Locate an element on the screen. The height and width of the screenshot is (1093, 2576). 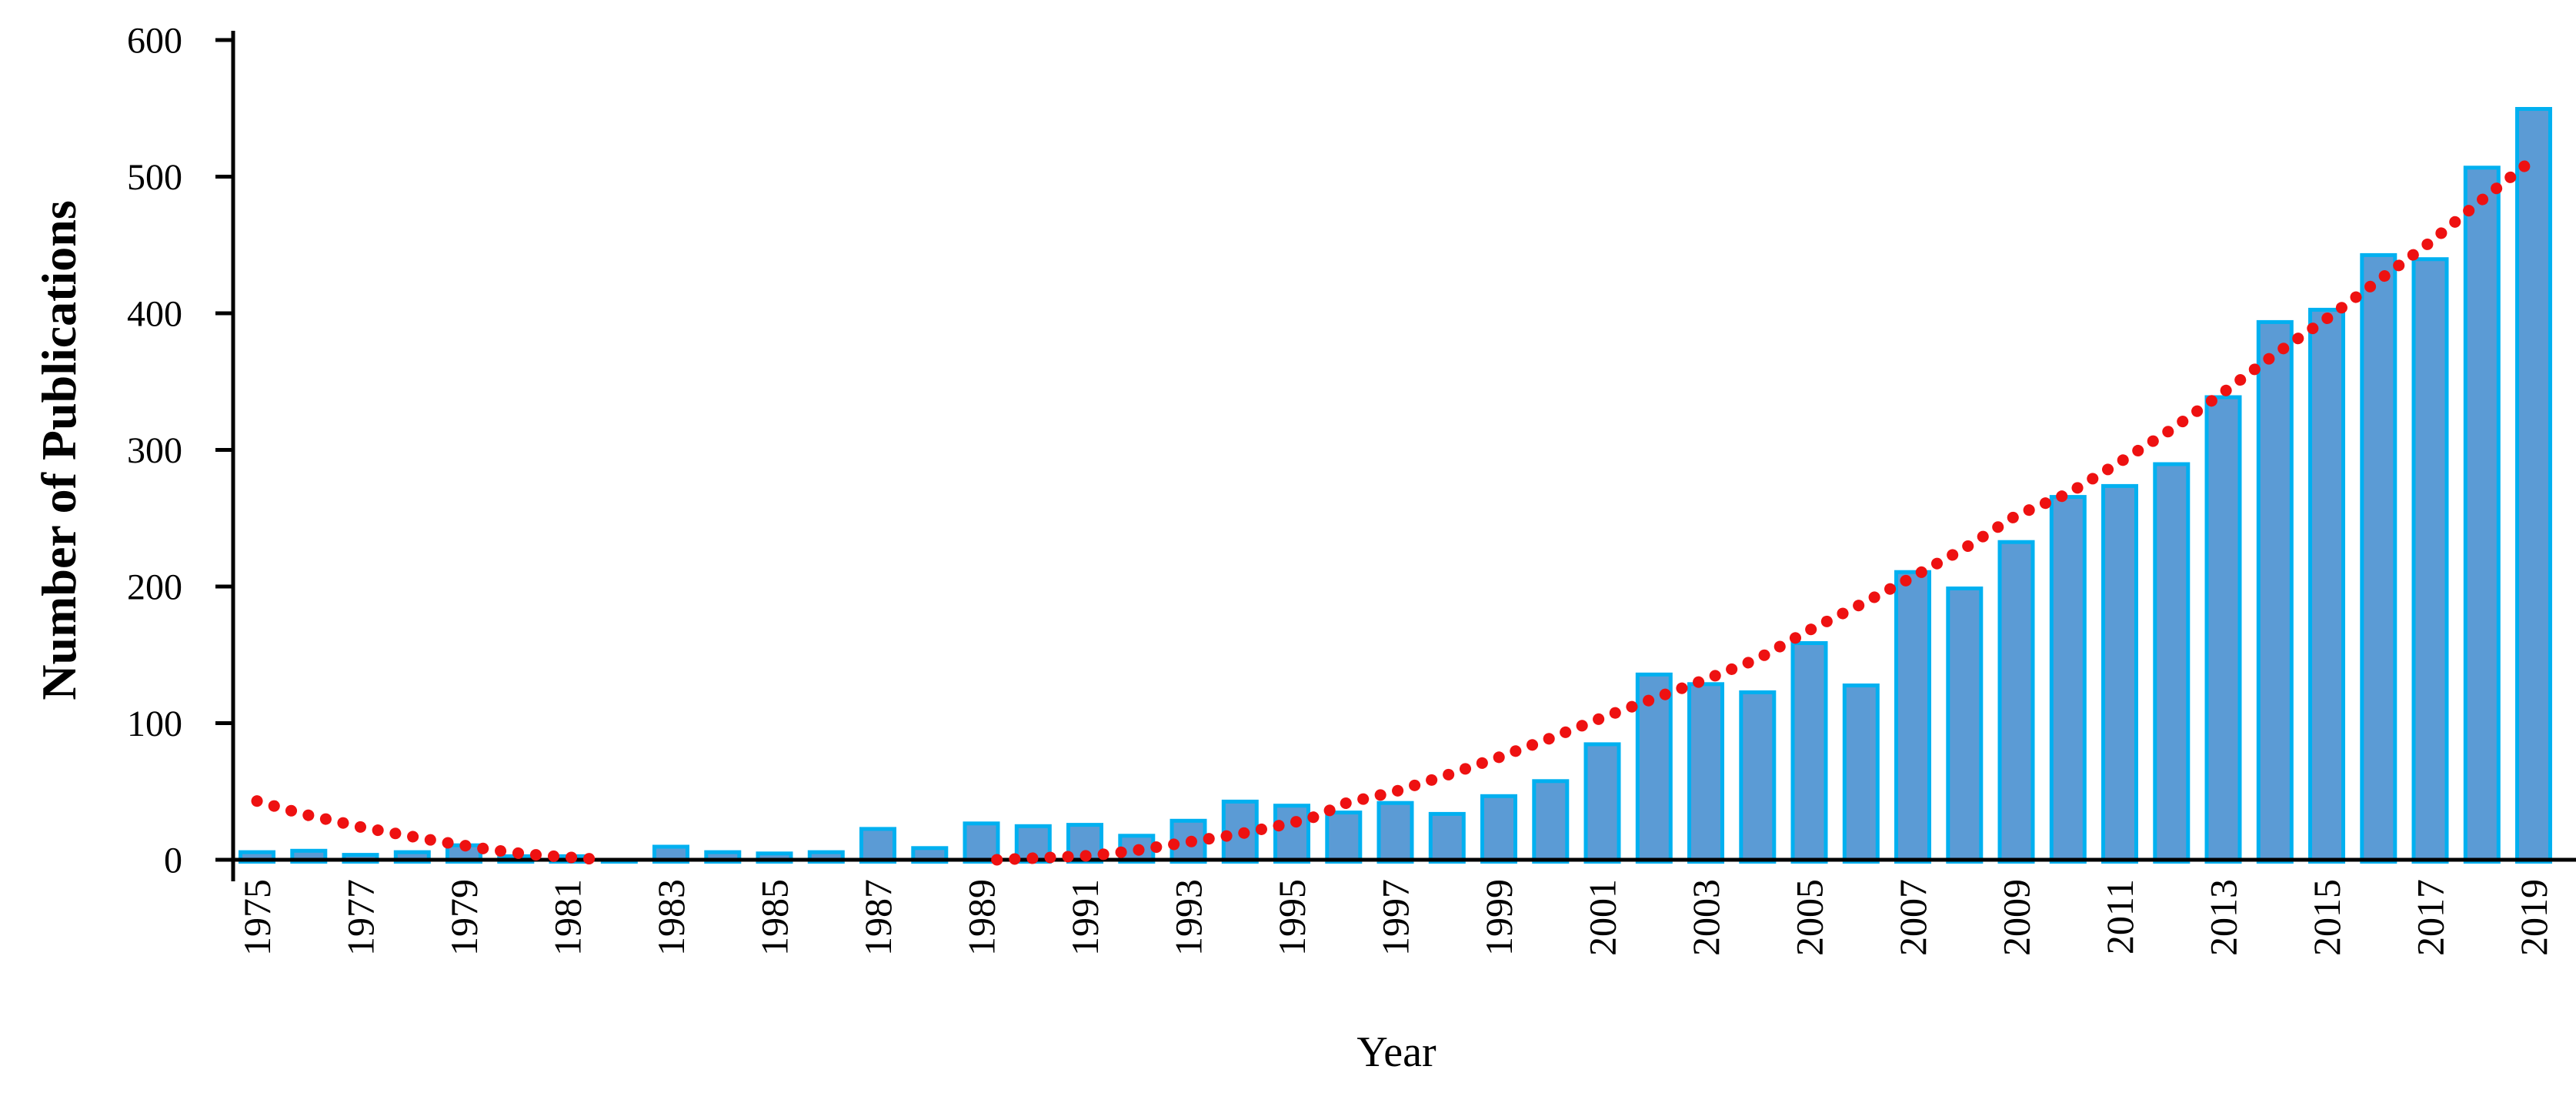
bar-2003 is located at coordinates (1705, 773).